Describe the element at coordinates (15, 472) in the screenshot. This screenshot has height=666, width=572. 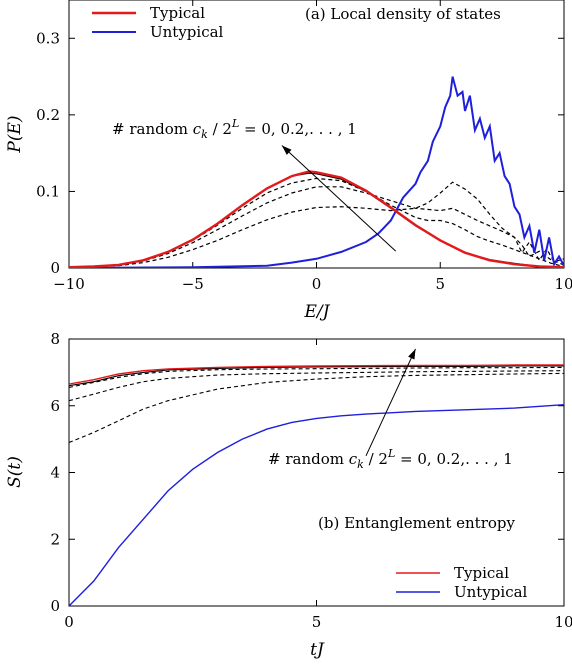
I see `y-axis-title-b: S(t)` at that location.